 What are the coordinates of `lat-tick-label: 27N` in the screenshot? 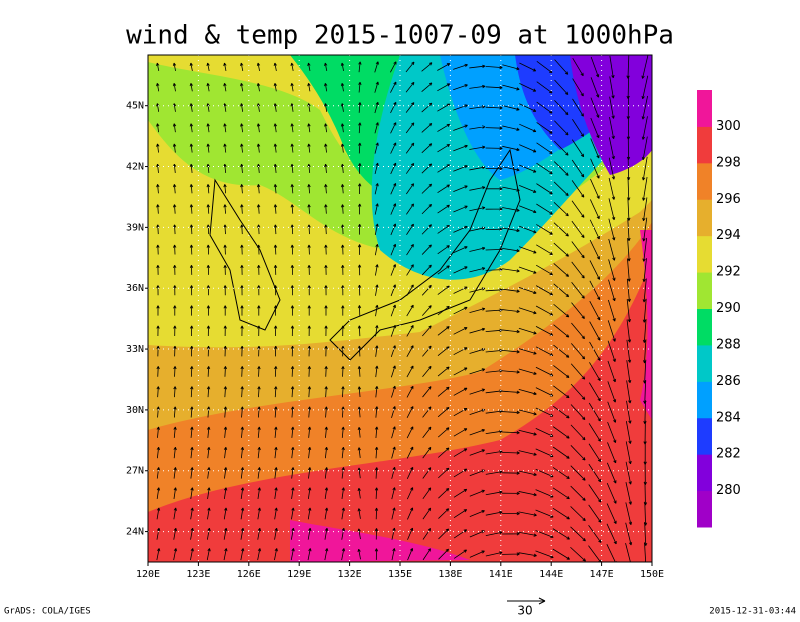 It's located at (135, 471).